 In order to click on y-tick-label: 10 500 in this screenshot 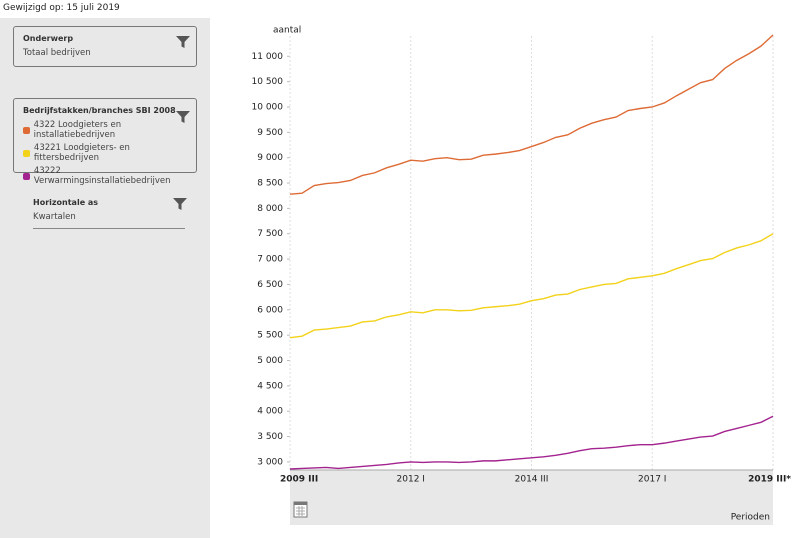, I will do `click(268, 82)`.